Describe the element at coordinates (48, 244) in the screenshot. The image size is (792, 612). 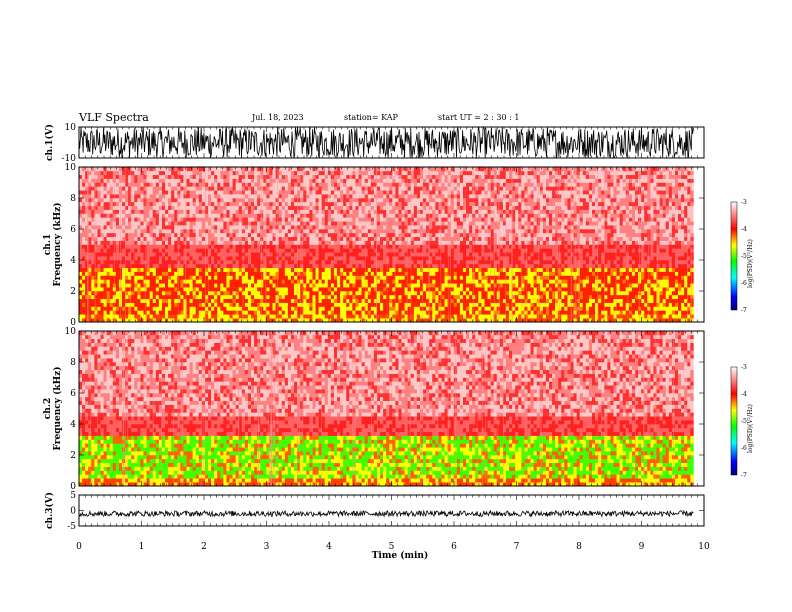
I see `ch1-spectrogram-ylabel-0: ch.1` at that location.